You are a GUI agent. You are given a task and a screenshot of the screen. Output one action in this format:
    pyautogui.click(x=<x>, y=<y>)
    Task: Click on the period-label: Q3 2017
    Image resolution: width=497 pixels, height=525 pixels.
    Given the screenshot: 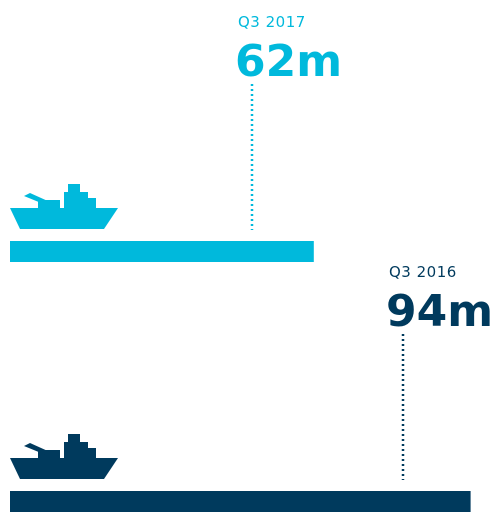 What is the action you would take?
    pyautogui.click(x=272, y=22)
    